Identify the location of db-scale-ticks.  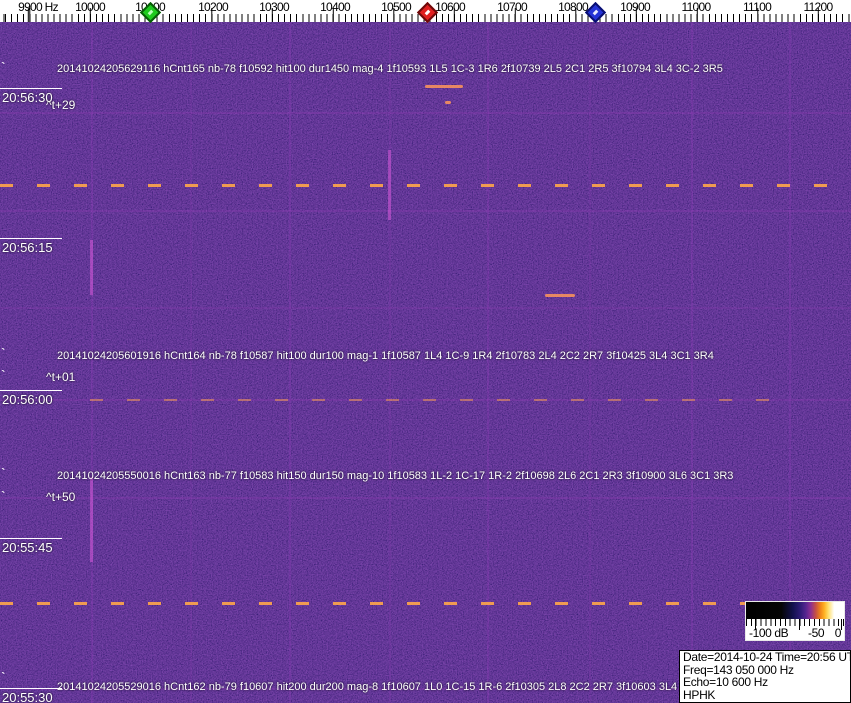
(795, 622).